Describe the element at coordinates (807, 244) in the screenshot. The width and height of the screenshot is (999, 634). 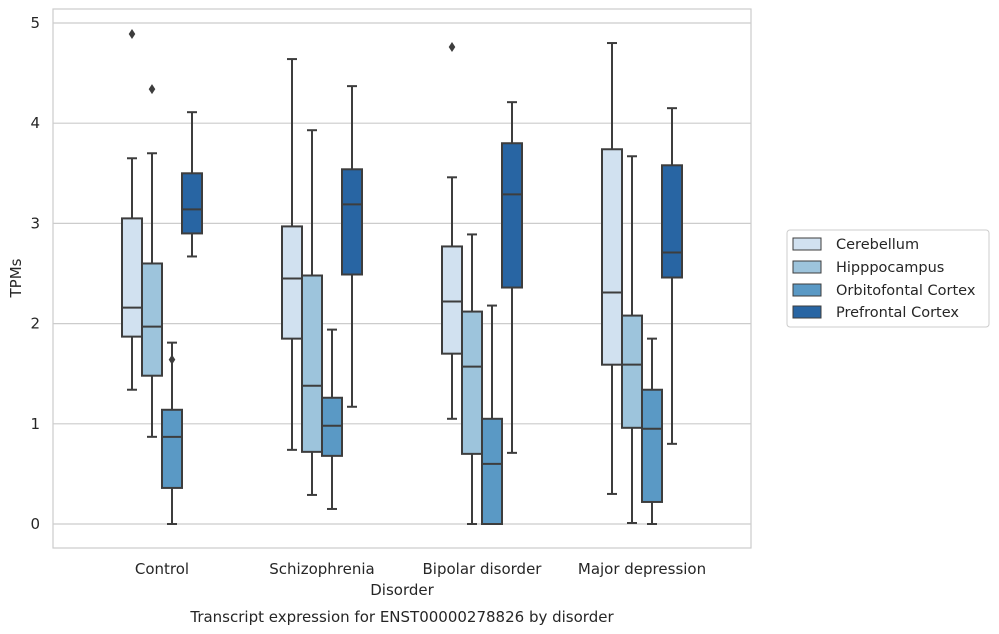
I see `legend-swatch-cerebellum` at that location.